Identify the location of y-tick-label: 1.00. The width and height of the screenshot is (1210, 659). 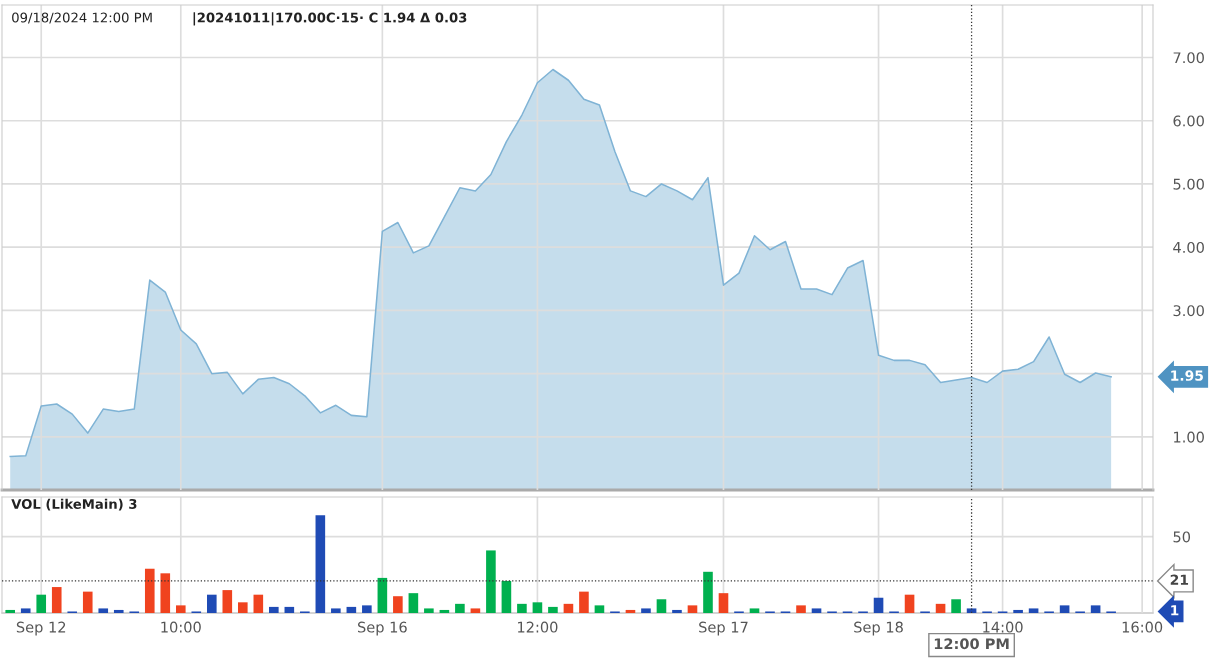
(1189, 437).